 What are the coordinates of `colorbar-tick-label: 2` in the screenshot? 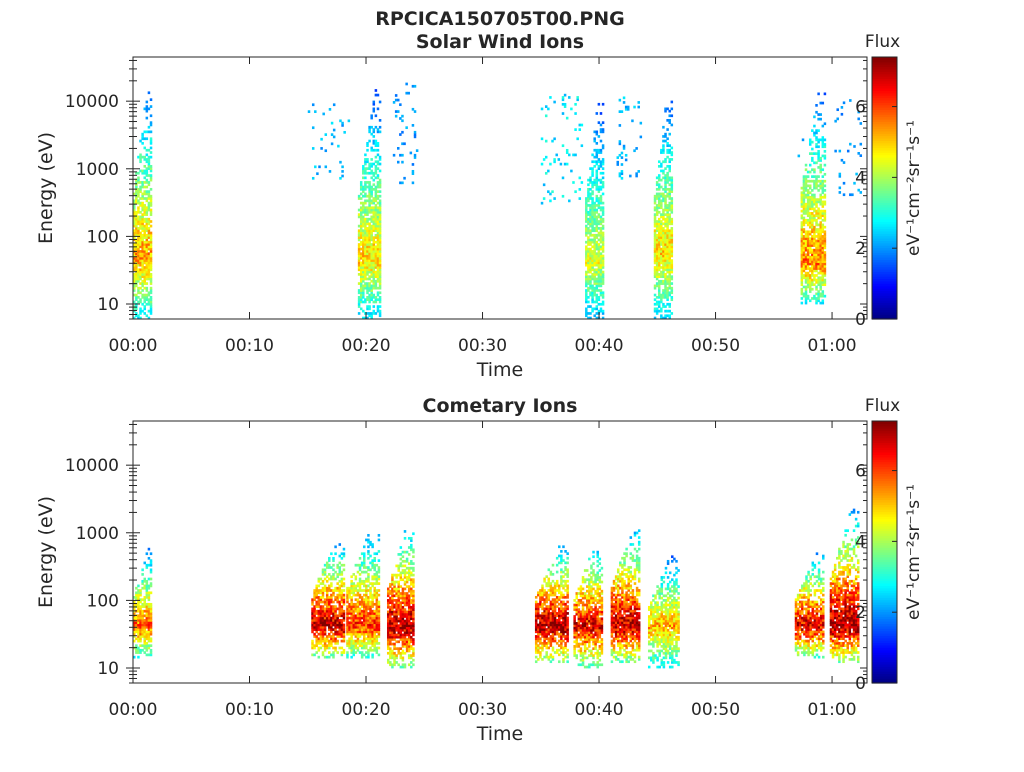 It's located at (860, 249).